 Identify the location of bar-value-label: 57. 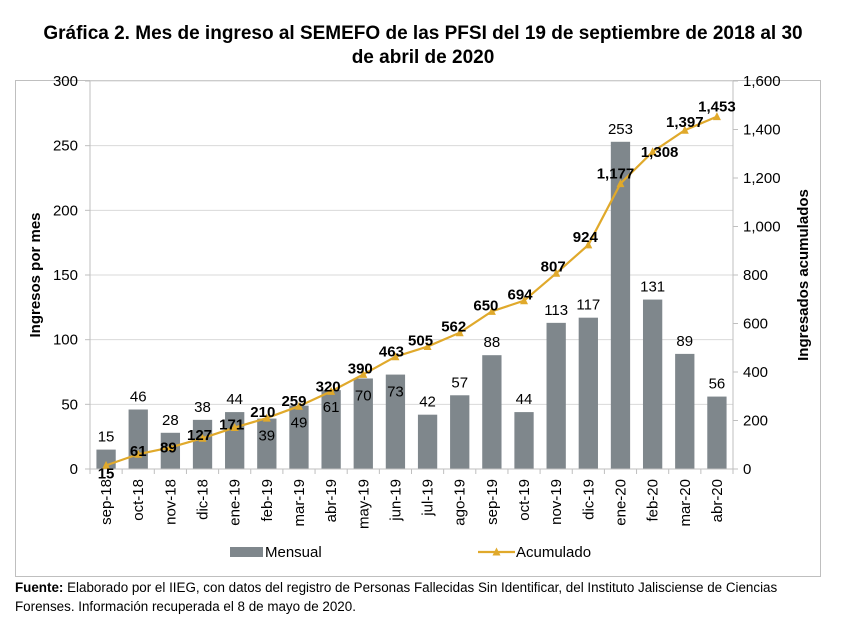
(459, 382).